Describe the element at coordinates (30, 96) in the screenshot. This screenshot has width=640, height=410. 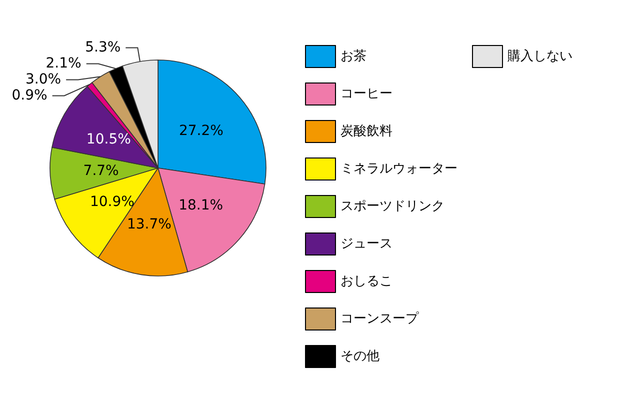
I see `data-label: 0.9%` at that location.